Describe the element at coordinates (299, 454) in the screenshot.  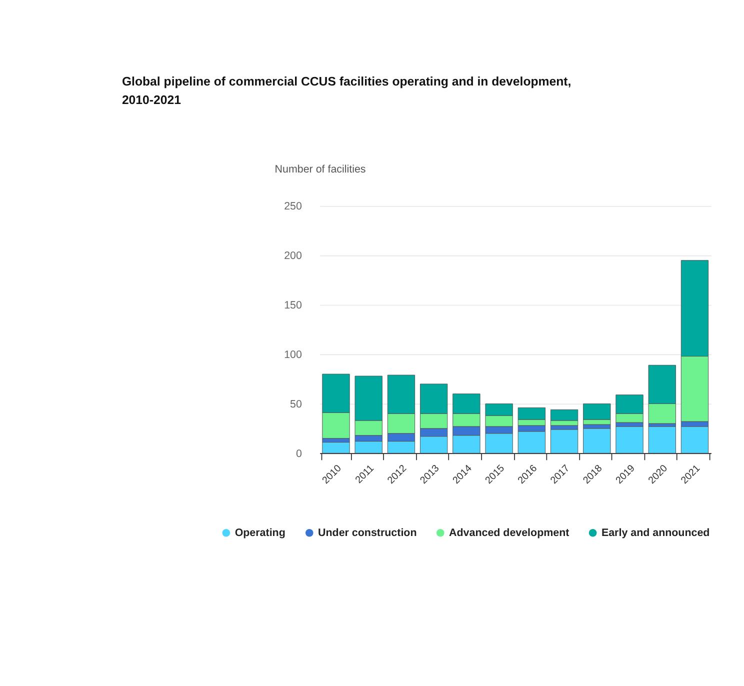
I see `y-tick-label: 0` at that location.